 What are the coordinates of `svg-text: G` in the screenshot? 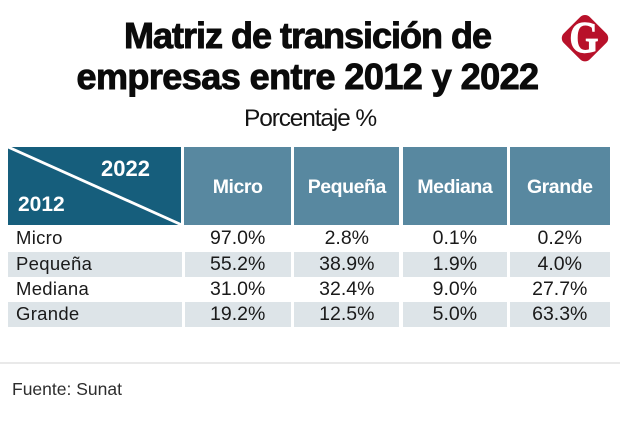 It's located at (583, 37).